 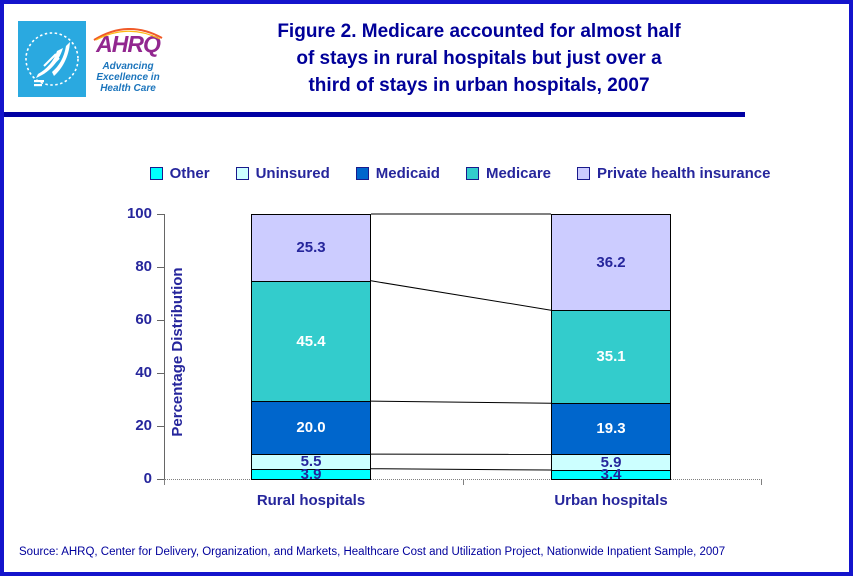 I want to click on legend-item-medicare: Medicare, so click(x=508, y=173).